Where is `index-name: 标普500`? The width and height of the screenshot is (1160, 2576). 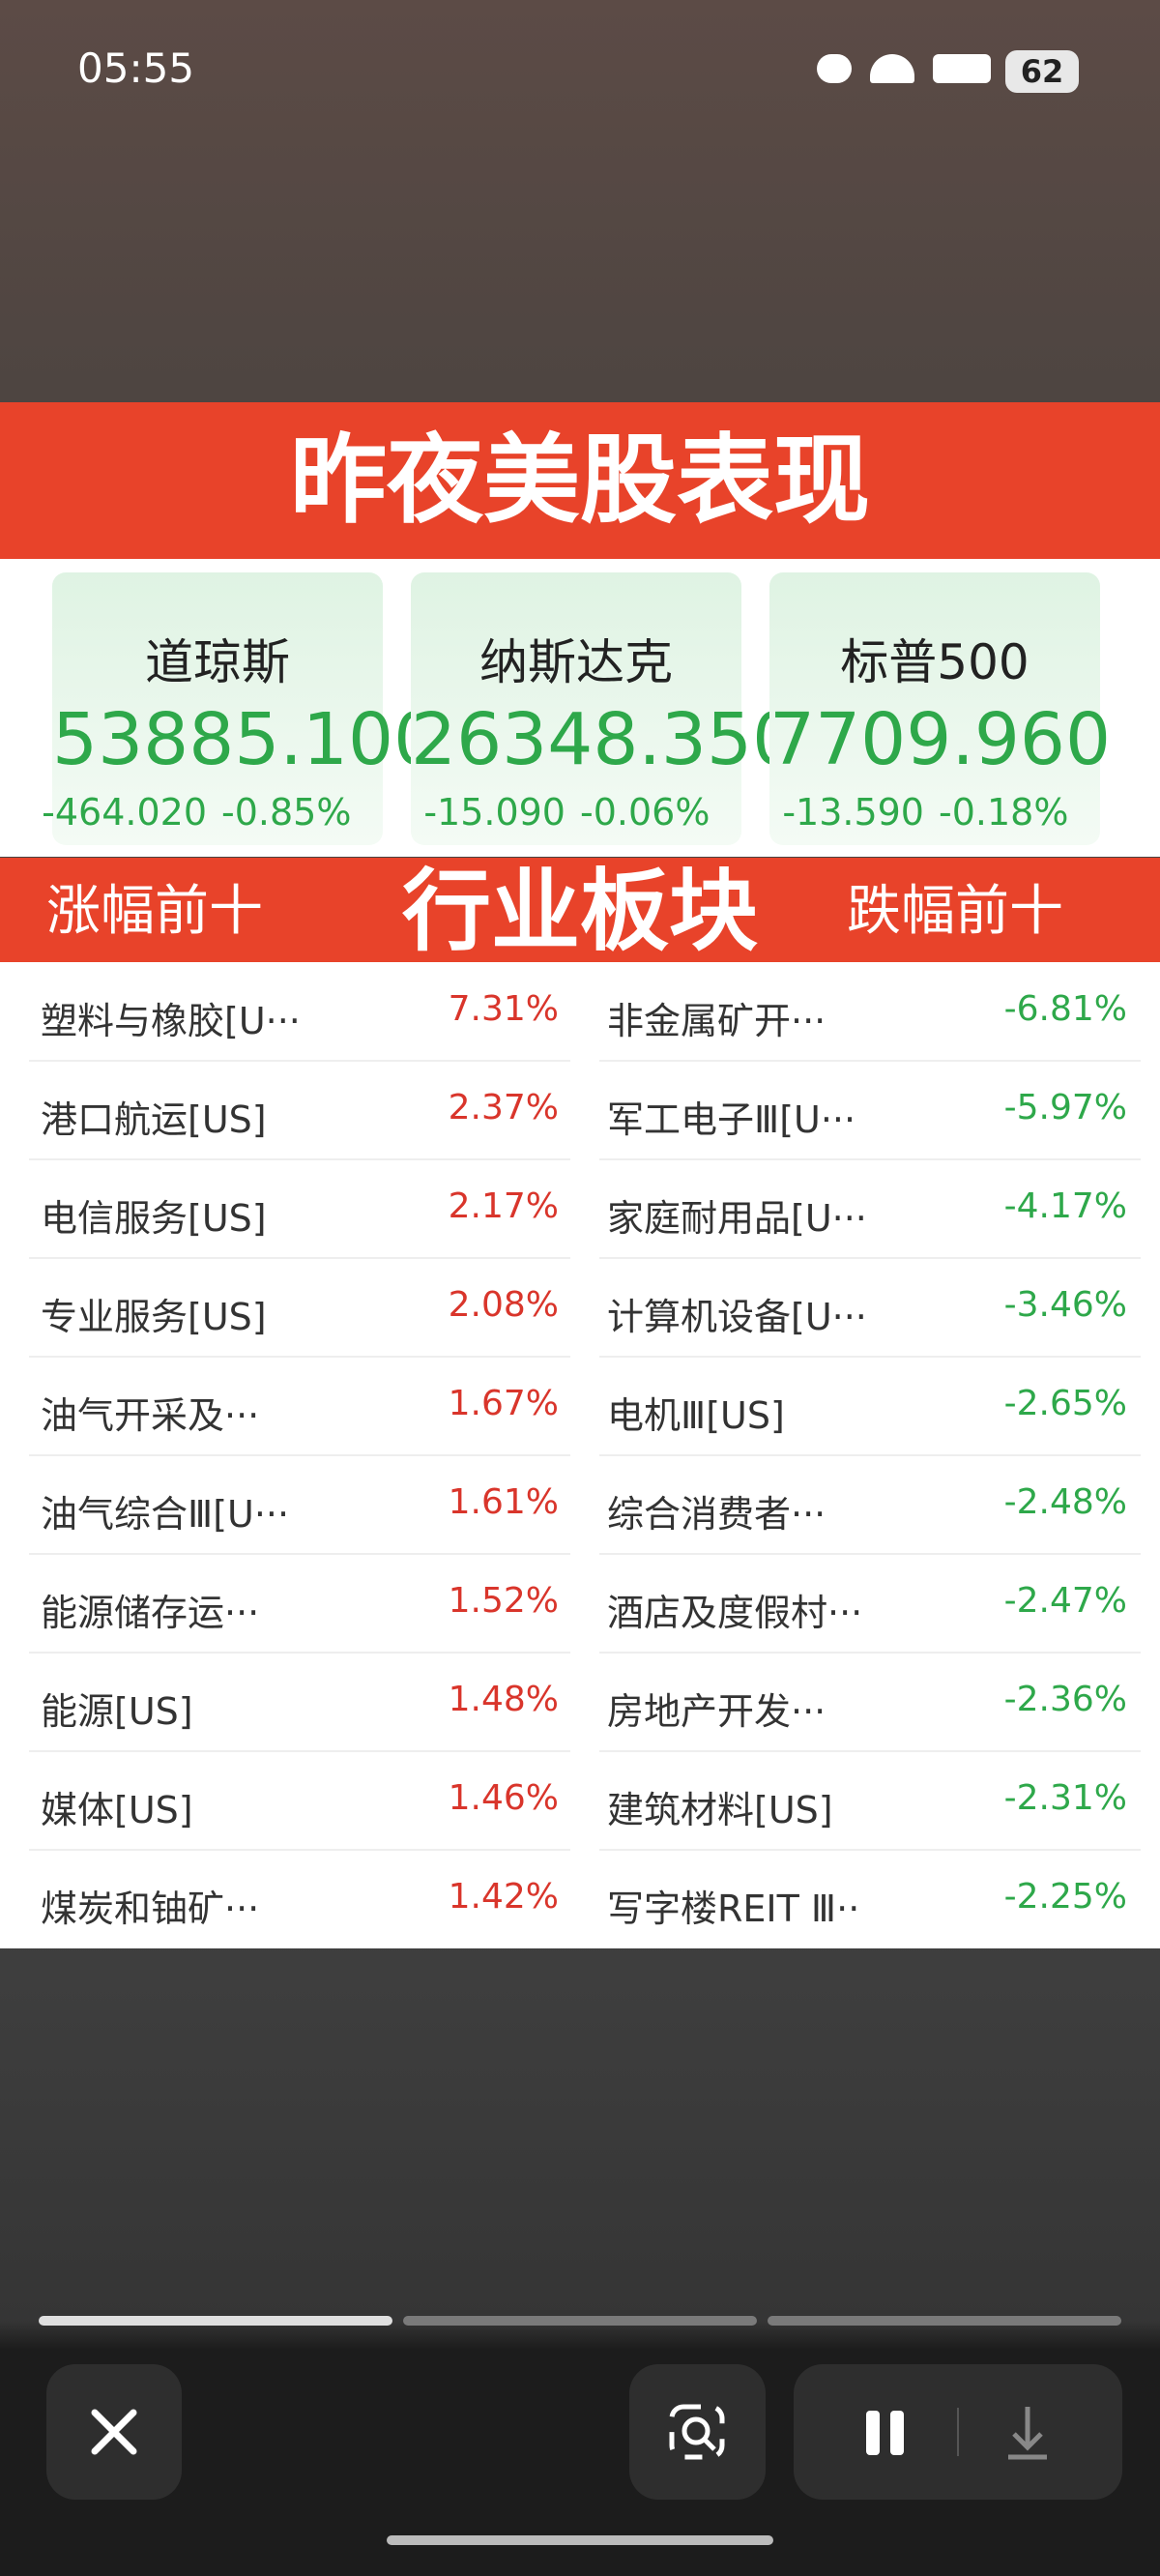 index-name: 标普500 is located at coordinates (935, 662).